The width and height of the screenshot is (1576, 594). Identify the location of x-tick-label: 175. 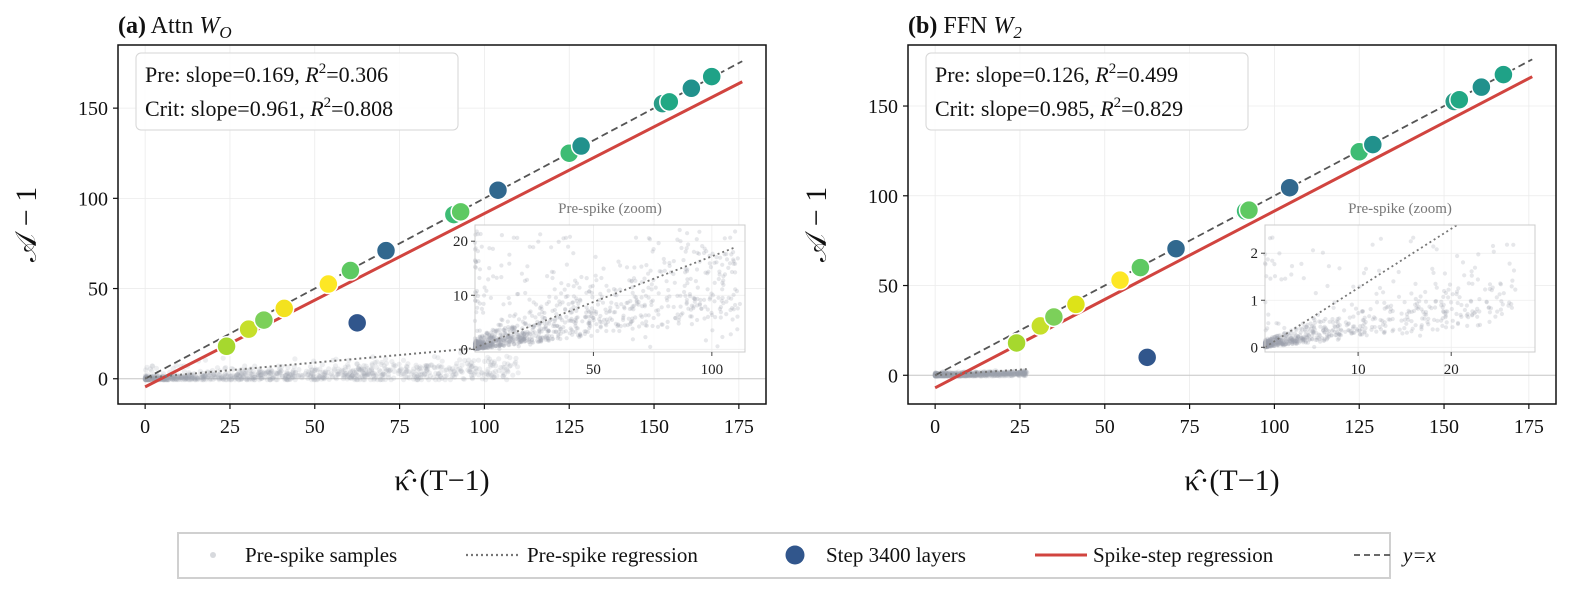
(739, 427).